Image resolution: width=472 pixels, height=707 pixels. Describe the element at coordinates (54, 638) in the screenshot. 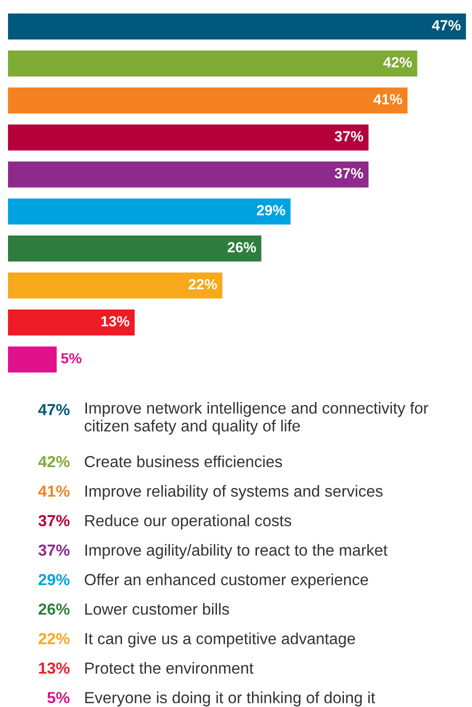

I see `text: 22%` at that location.